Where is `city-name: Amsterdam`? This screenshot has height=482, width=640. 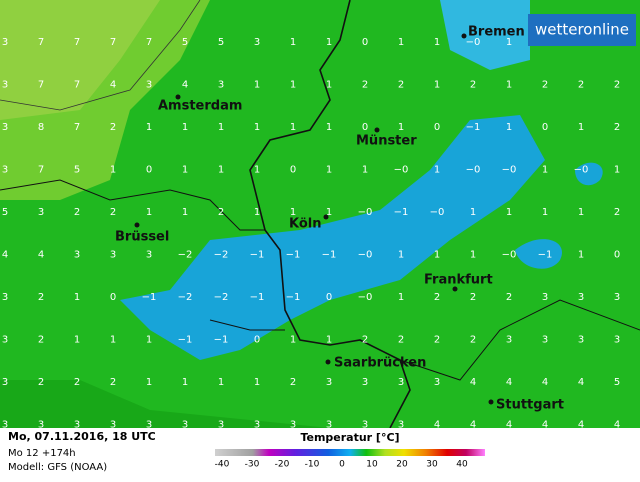 city-name: Amsterdam is located at coordinates (200, 106).